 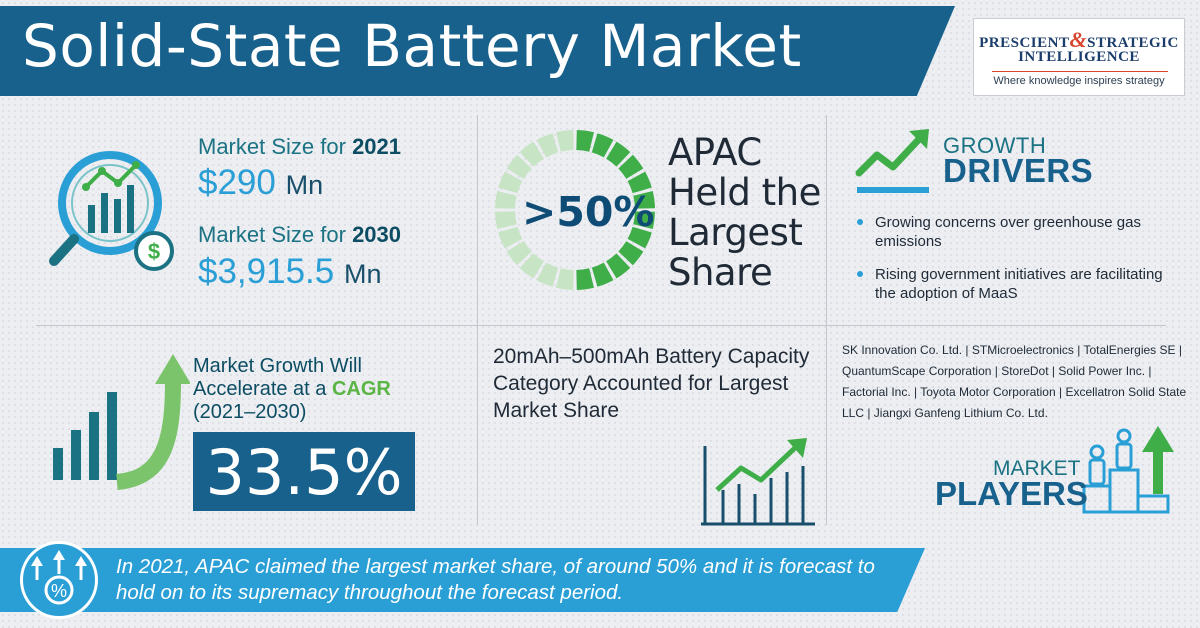 What do you see at coordinates (1018, 170) in the screenshot?
I see `growth-drivers-title-bottom: DRIVERS` at bounding box center [1018, 170].